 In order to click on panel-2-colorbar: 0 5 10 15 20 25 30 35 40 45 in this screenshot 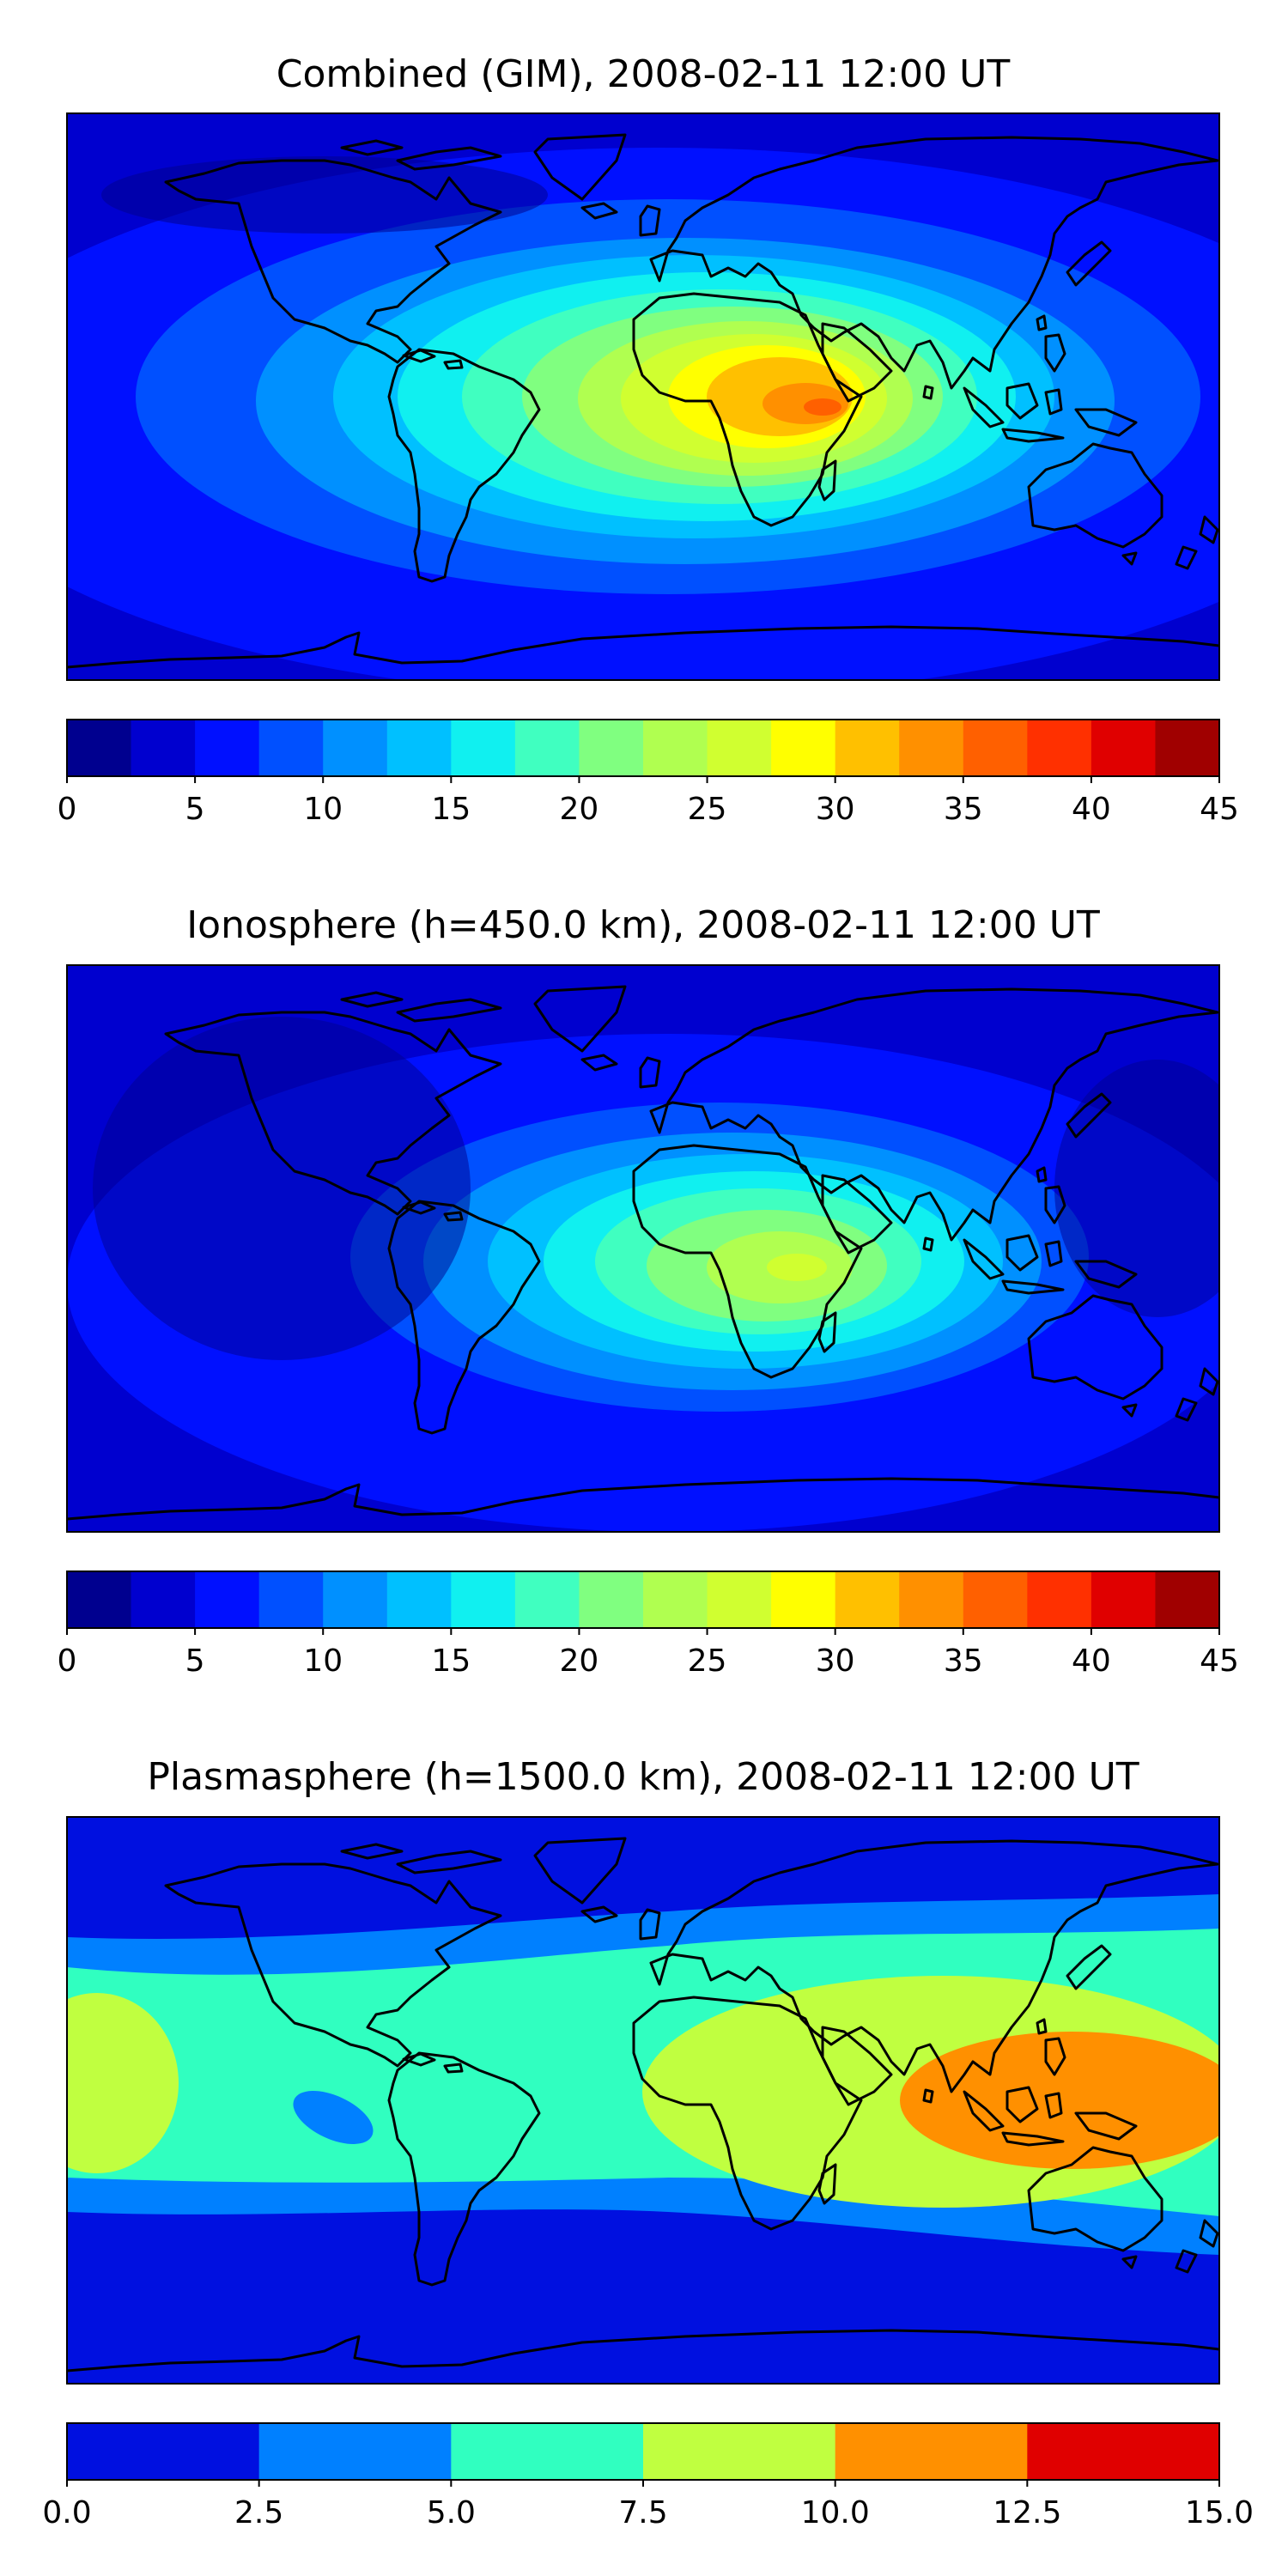, I will do `click(649, 1625)`.